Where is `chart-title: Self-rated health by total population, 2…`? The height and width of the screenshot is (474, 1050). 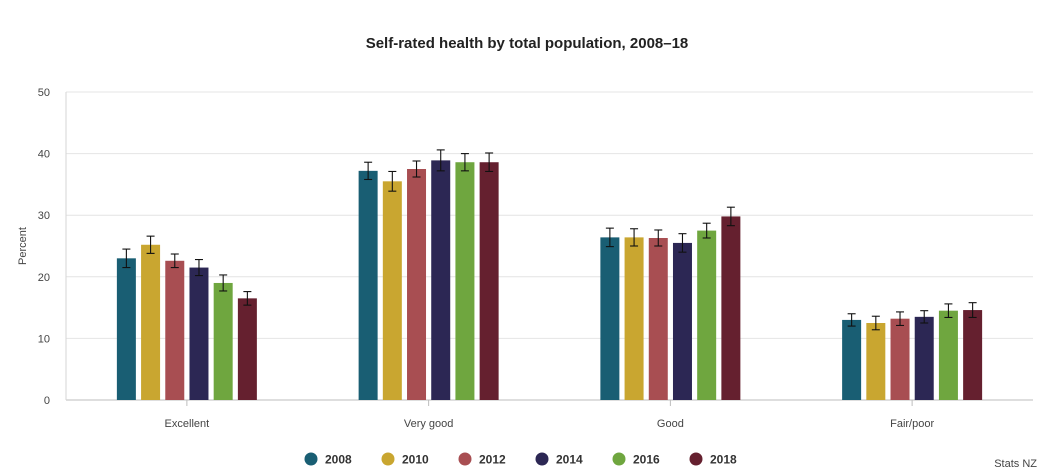
chart-title: Self-rated health by total population, 2… is located at coordinates (527, 43).